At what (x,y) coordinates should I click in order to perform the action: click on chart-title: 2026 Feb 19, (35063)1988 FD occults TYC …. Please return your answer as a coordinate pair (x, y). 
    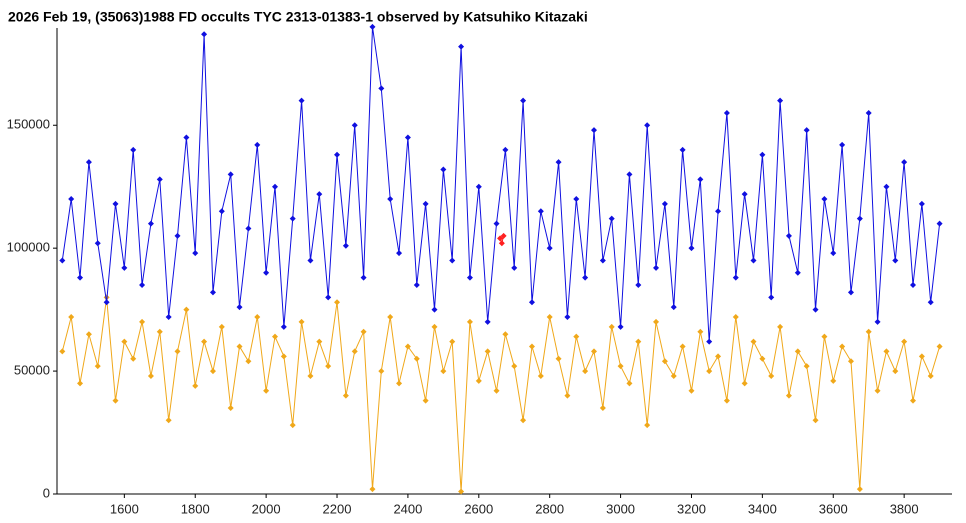
    Looking at the image, I should click on (298, 17).